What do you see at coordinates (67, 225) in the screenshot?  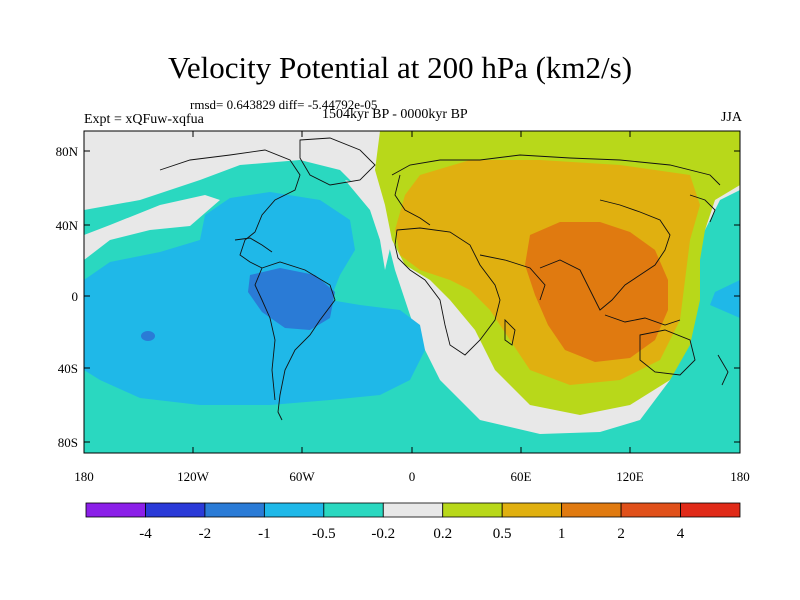 I see `lat-tick: 40N` at bounding box center [67, 225].